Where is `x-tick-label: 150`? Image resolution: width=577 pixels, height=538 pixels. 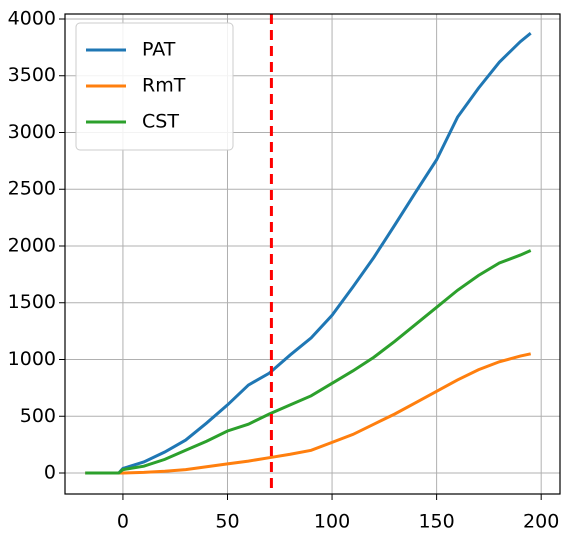 x-tick-label: 150 is located at coordinates (436, 522).